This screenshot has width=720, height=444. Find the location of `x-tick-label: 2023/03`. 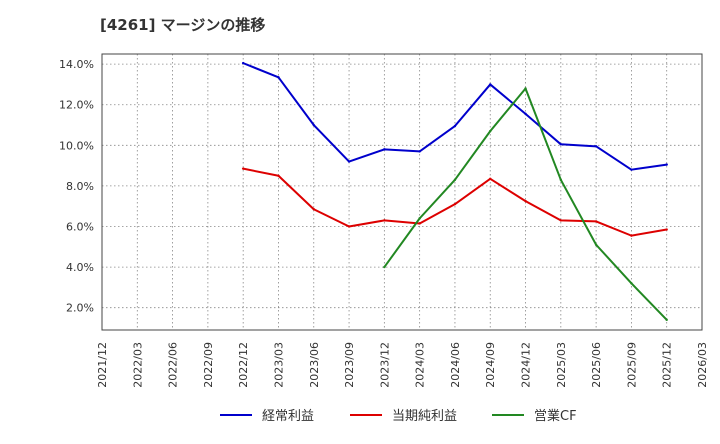

x-tick-label: 2023/03 is located at coordinates (278, 365).